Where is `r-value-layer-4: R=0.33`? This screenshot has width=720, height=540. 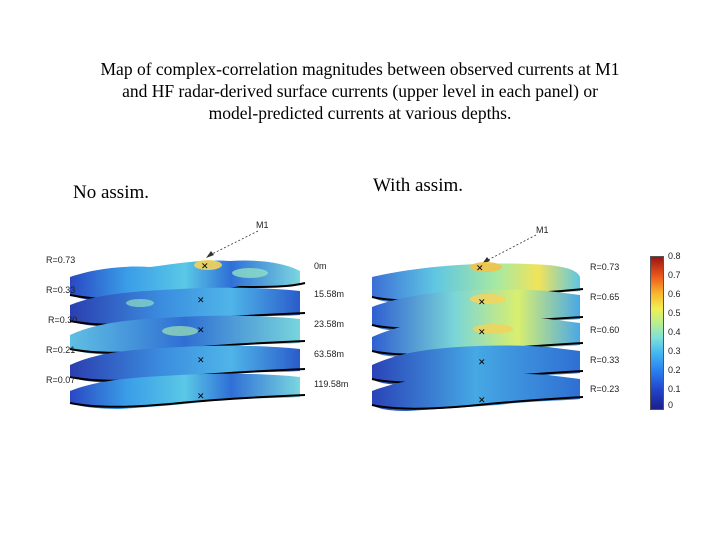 r-value-layer-4: R=0.33 is located at coordinates (605, 360).